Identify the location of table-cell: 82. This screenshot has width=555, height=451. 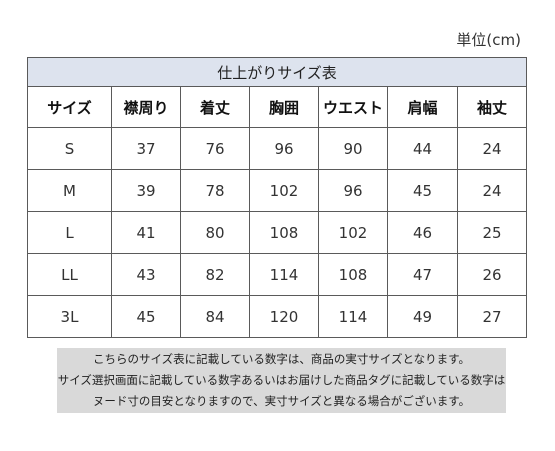
(215, 274).